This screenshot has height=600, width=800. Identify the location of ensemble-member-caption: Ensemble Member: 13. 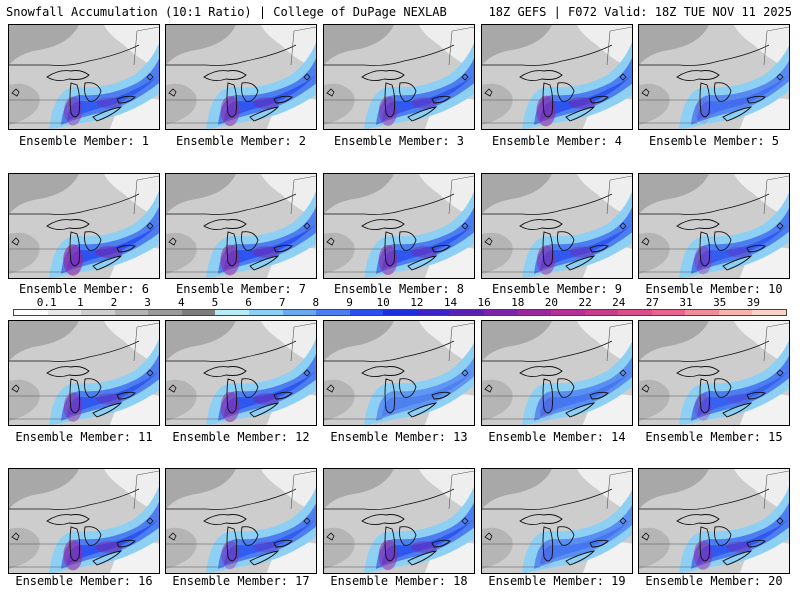
(399, 437).